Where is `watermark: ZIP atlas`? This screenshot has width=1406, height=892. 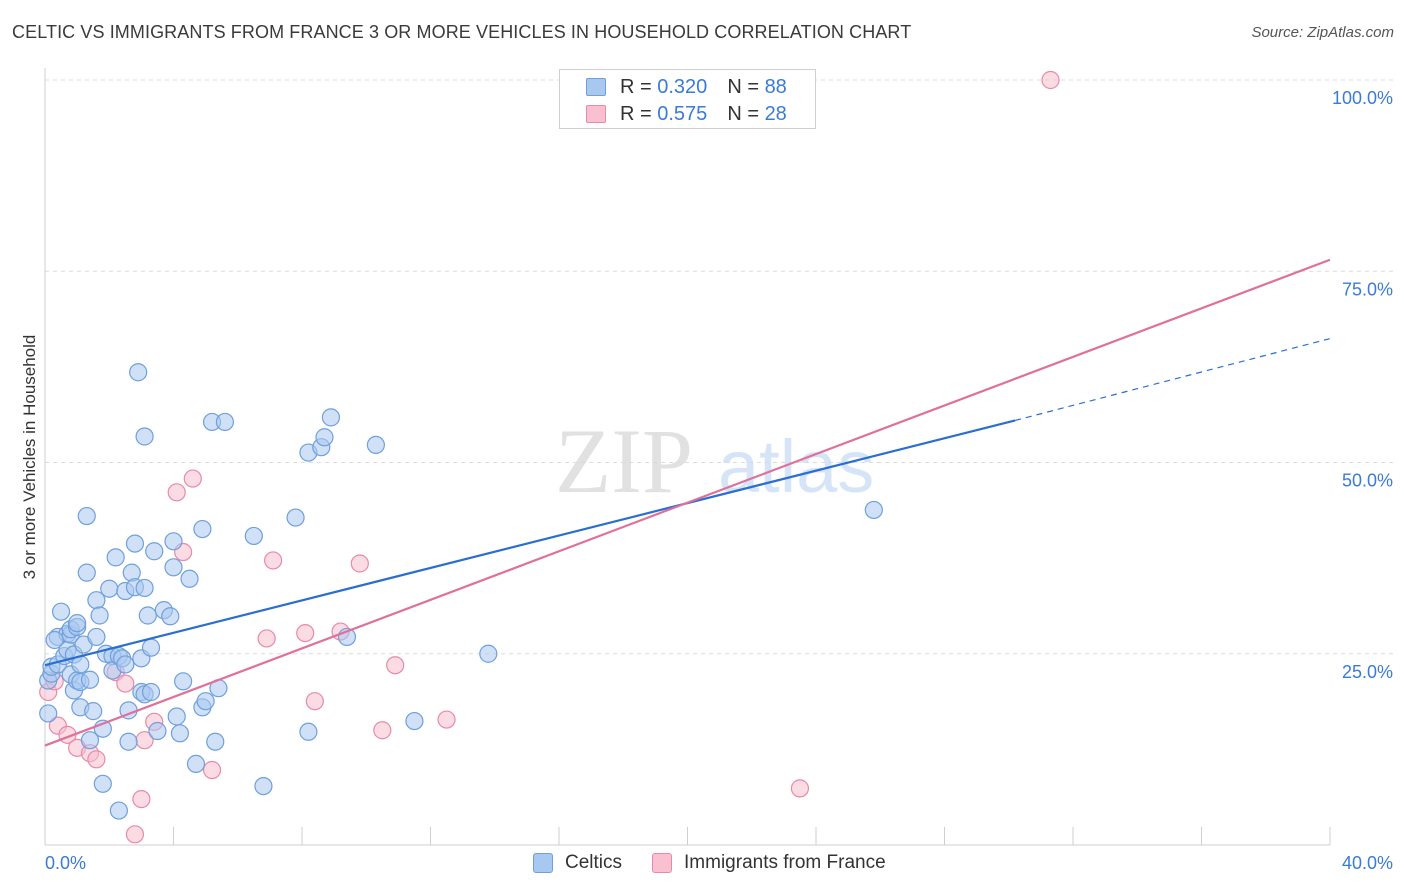 watermark: ZIP atlas is located at coordinates (714, 461).